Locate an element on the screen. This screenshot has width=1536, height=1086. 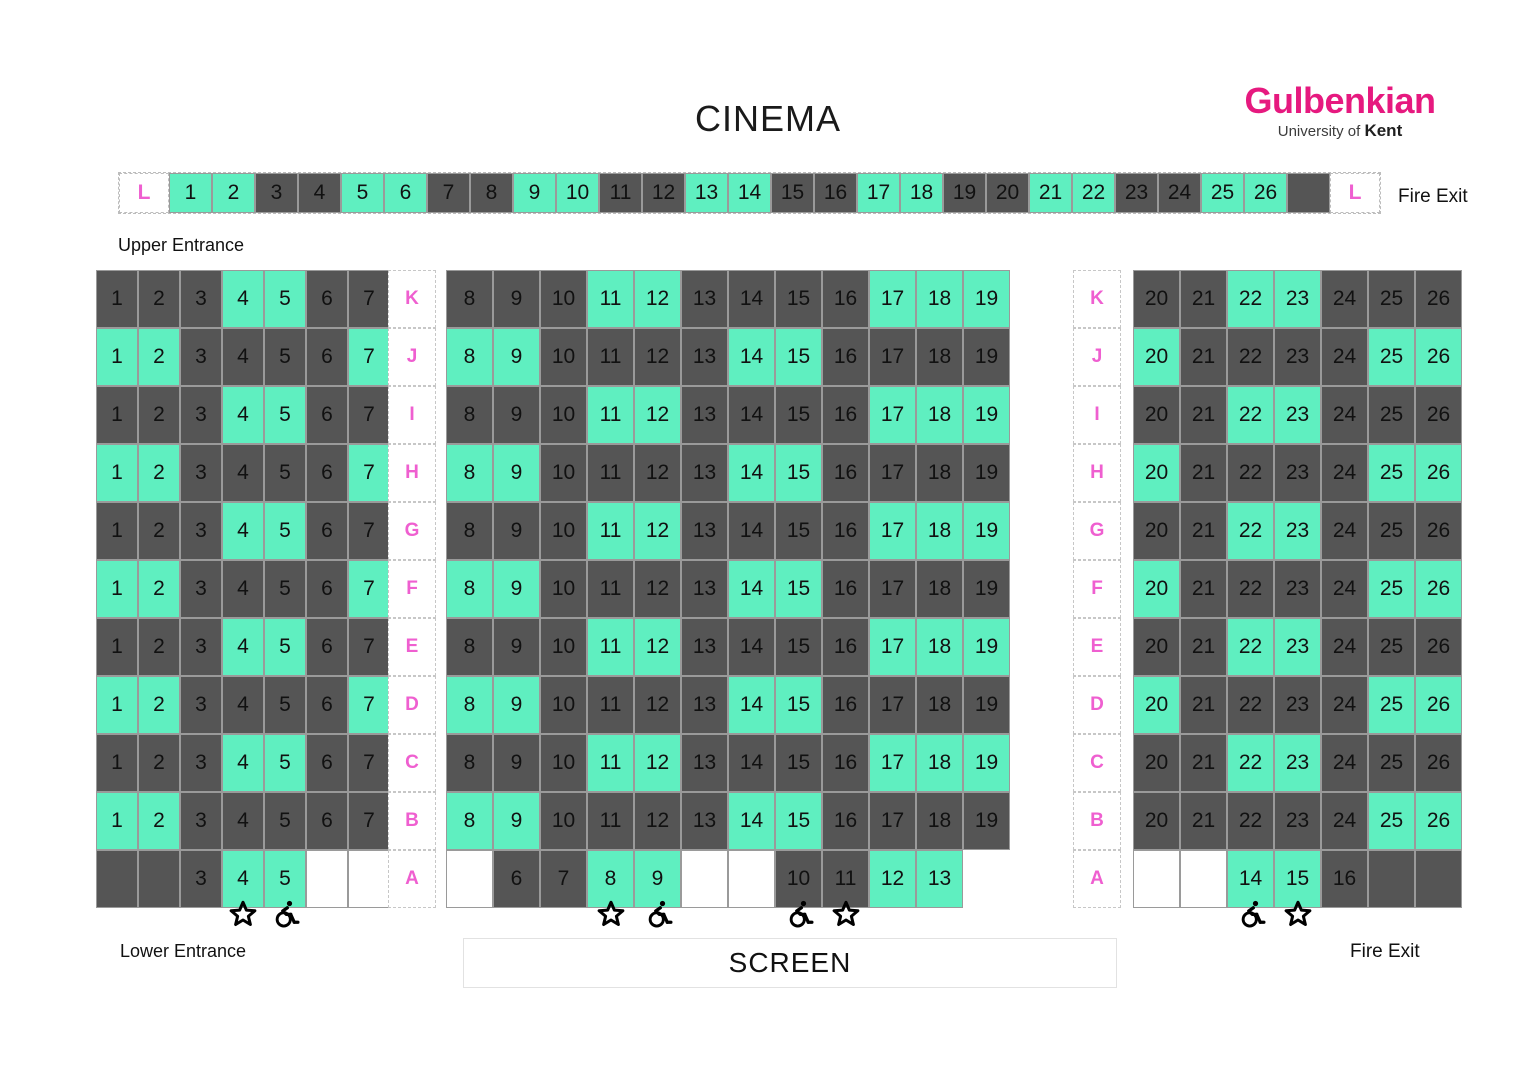
seat-J15: 15 is located at coordinates (798, 357).